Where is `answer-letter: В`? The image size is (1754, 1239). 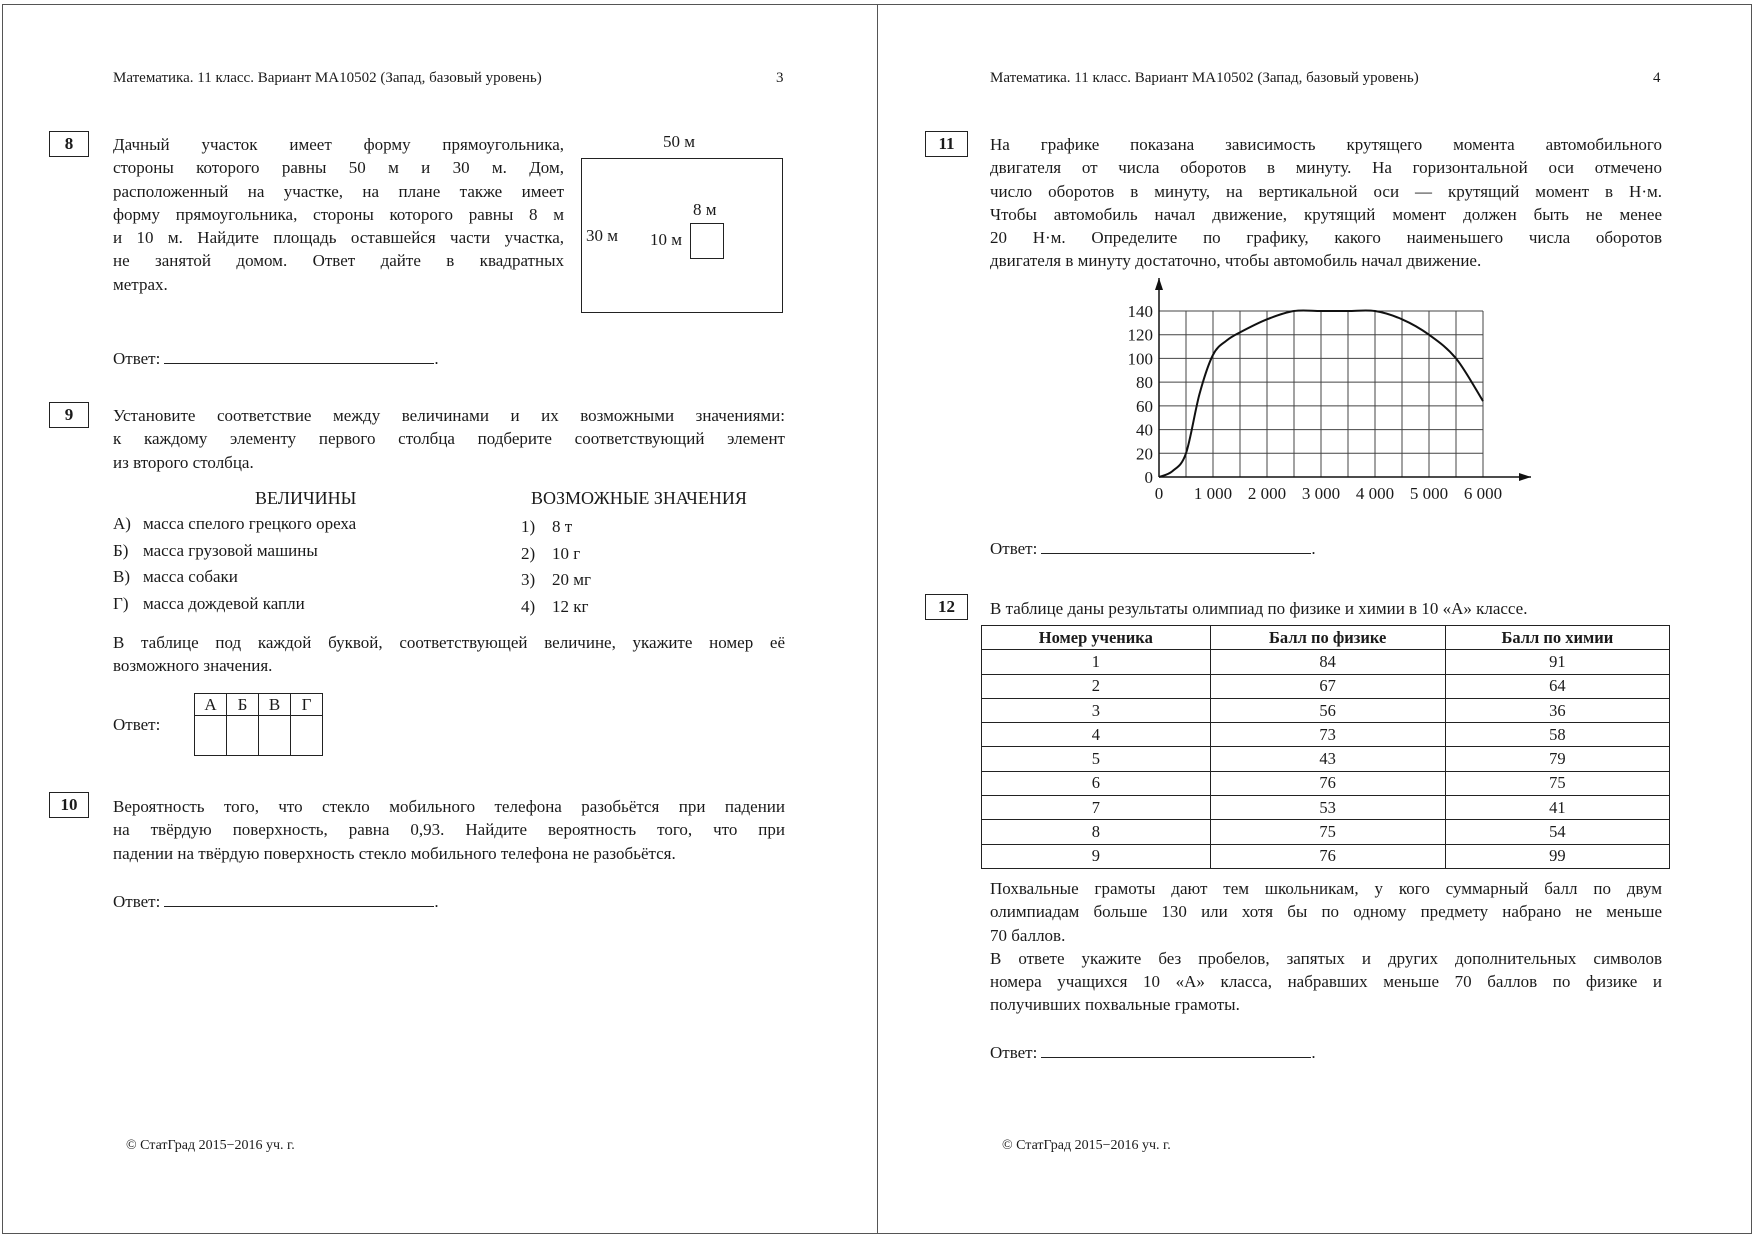
answer-letter: В is located at coordinates (274, 704).